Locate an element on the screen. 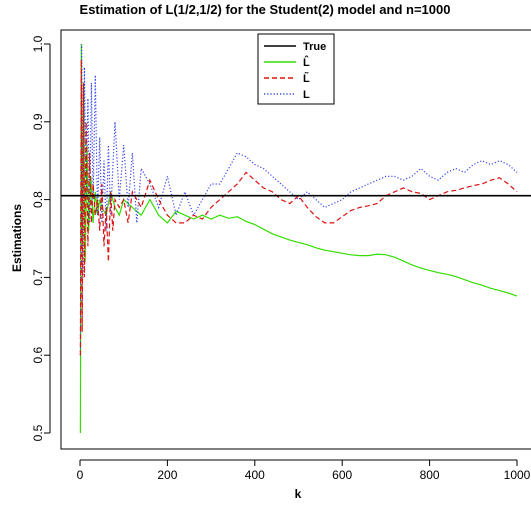 The image size is (531, 506). x-tick-label: 1000 is located at coordinates (517, 475).